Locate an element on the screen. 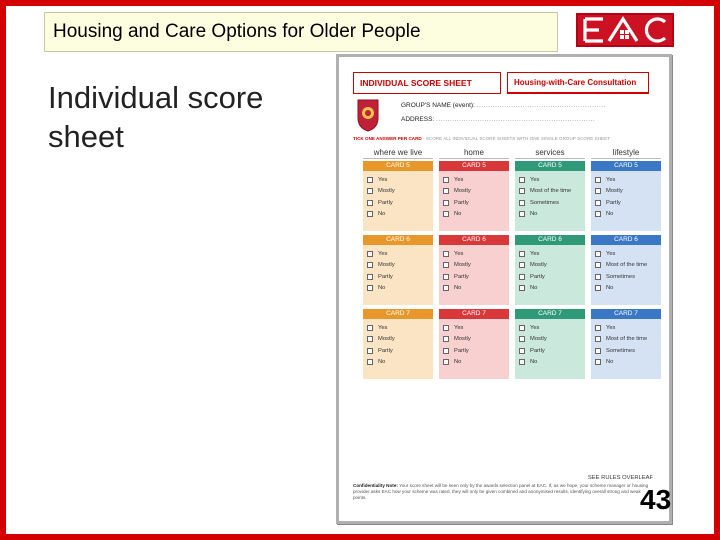 Image resolution: width=720 pixels, height=540 pixels. option-label: Sometimes is located at coordinates (620, 350).